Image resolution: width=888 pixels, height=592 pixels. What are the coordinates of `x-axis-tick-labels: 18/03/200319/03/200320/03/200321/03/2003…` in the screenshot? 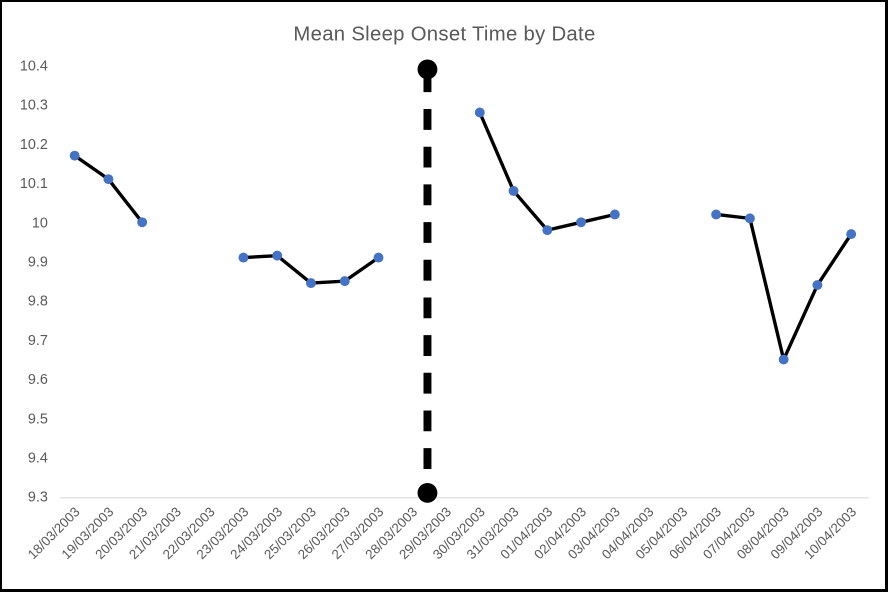 It's located at (442, 533).